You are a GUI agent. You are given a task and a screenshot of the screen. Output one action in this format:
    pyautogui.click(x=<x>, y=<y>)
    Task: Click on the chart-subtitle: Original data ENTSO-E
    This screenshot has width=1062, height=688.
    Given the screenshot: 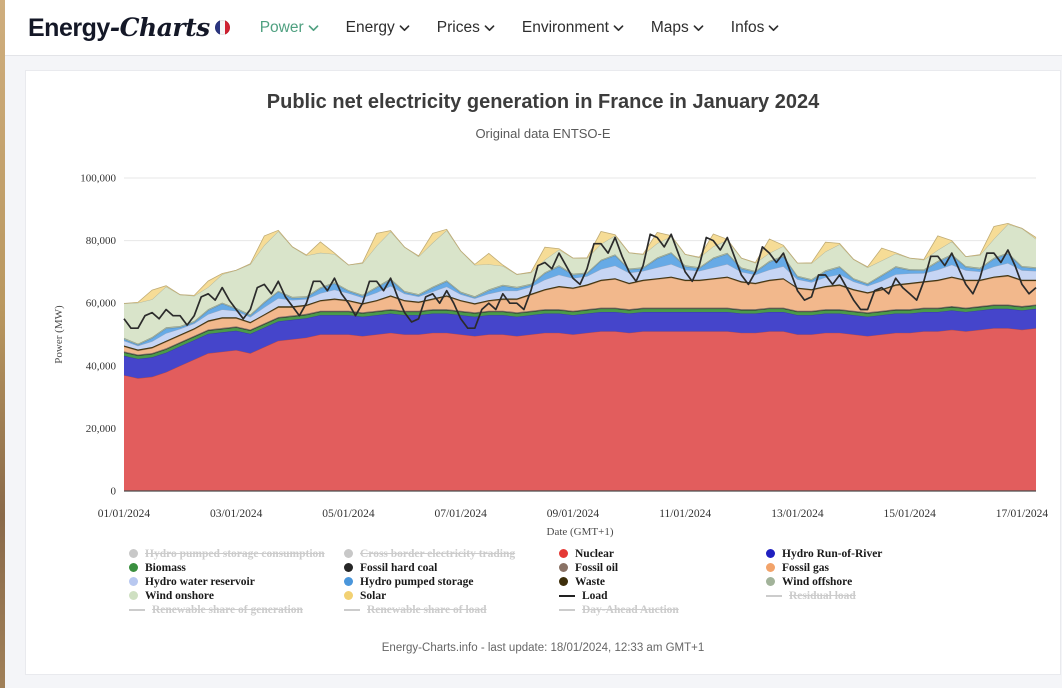 What is the action you would take?
    pyautogui.click(x=543, y=133)
    